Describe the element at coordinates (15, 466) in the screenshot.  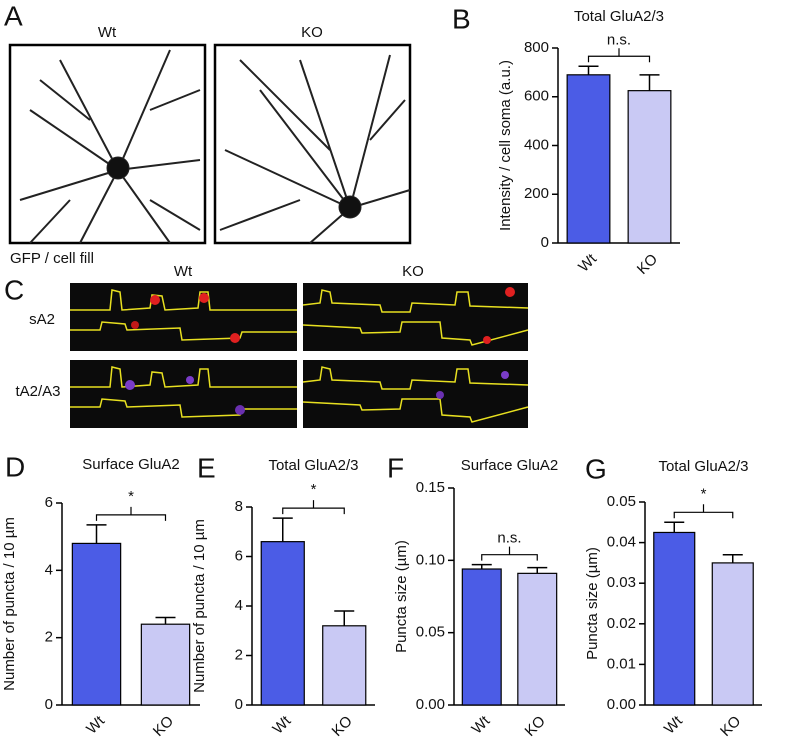
I see `panel-letter: D` at that location.